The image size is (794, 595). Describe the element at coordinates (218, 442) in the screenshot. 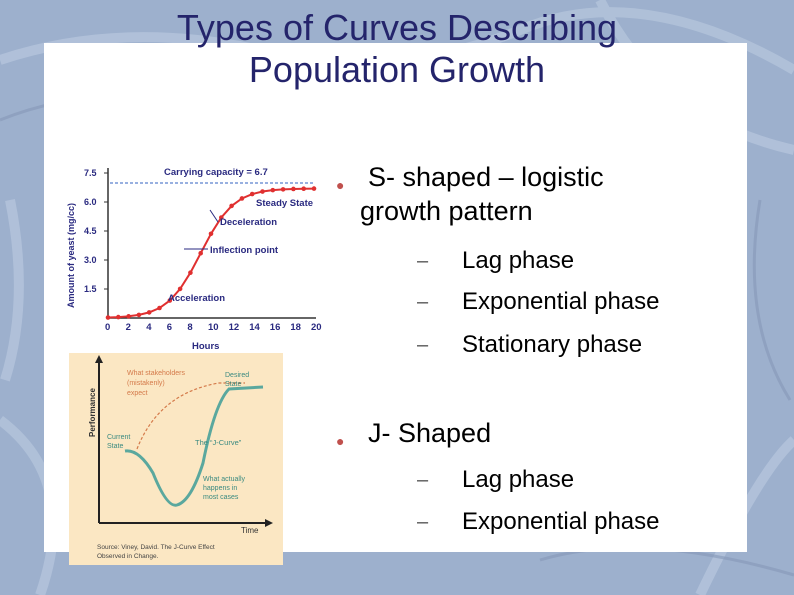

I see `j-curve-label: The “J-Curve”` at that location.